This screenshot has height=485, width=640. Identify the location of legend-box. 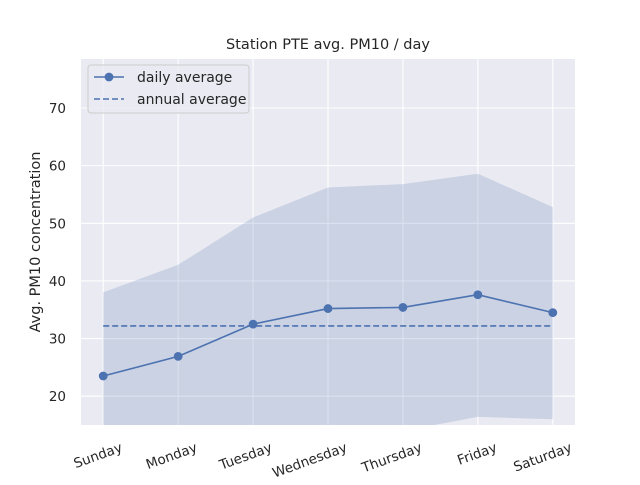
(168, 89).